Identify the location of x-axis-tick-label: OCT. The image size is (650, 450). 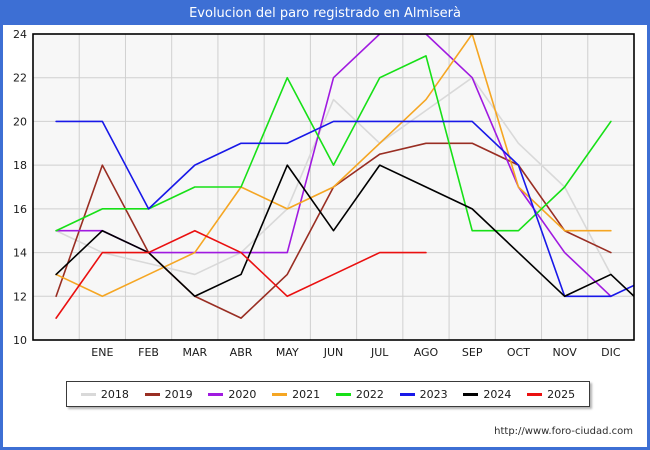
(518, 352).